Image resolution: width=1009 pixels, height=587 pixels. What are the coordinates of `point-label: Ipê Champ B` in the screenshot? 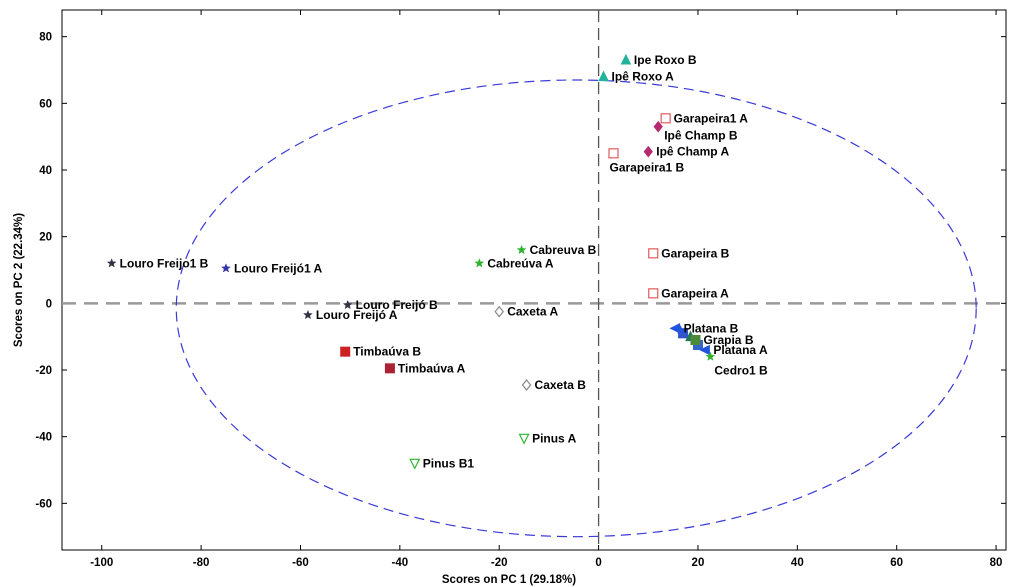 It's located at (701, 136).